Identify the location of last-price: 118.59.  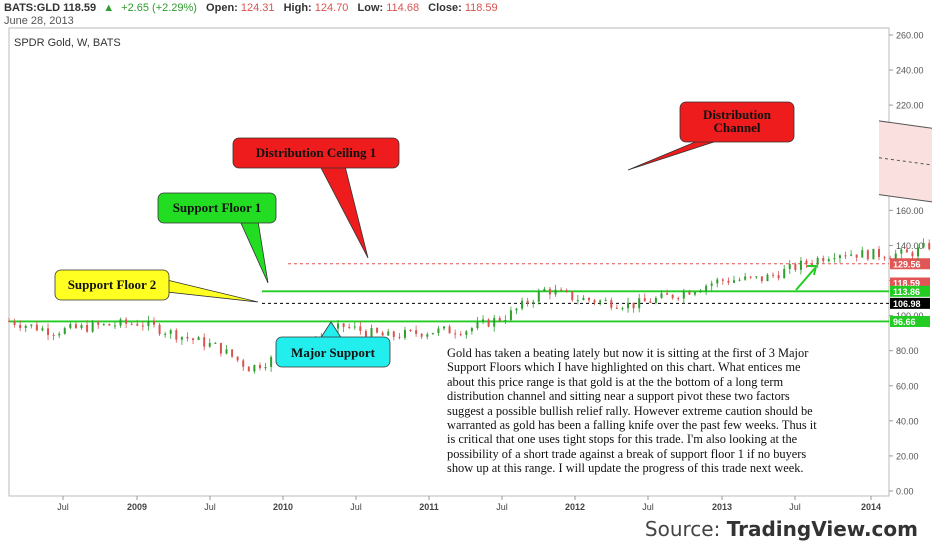
(80, 8).